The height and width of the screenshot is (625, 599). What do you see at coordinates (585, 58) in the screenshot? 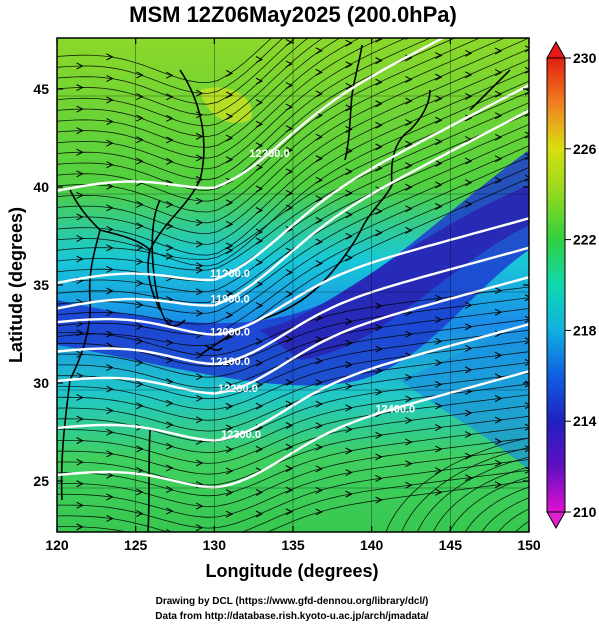
I see `colorbar-tick-label: 230` at bounding box center [585, 58].